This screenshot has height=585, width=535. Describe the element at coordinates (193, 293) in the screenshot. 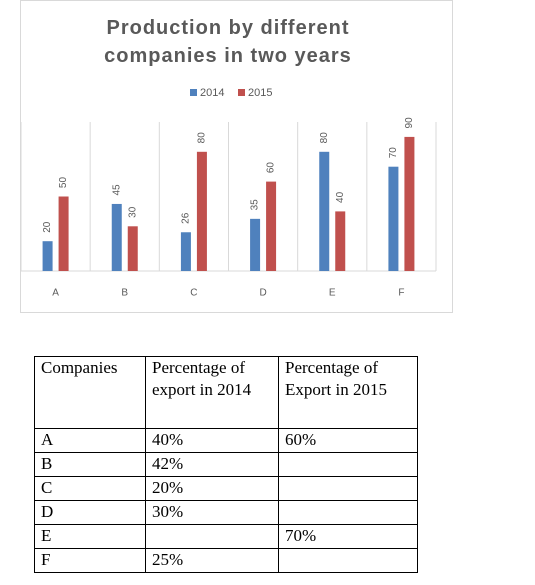

I see `x-tick-label: C` at that location.